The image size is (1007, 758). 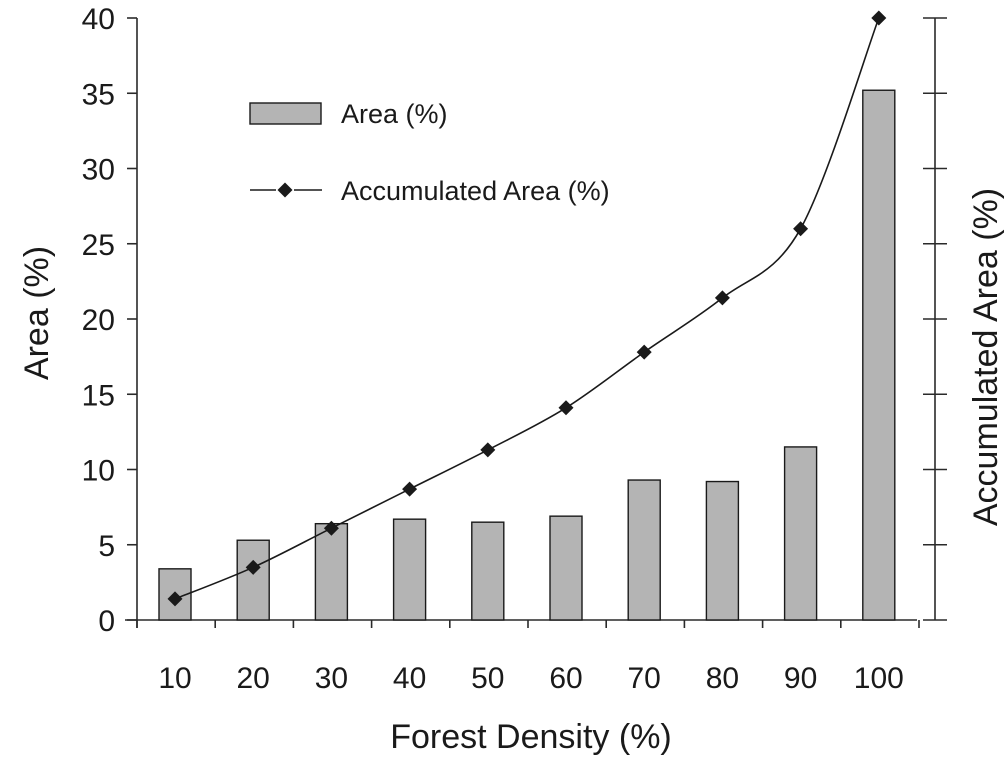 What do you see at coordinates (531, 737) in the screenshot?
I see `x-axis-title: Forest Density (%)` at bounding box center [531, 737].